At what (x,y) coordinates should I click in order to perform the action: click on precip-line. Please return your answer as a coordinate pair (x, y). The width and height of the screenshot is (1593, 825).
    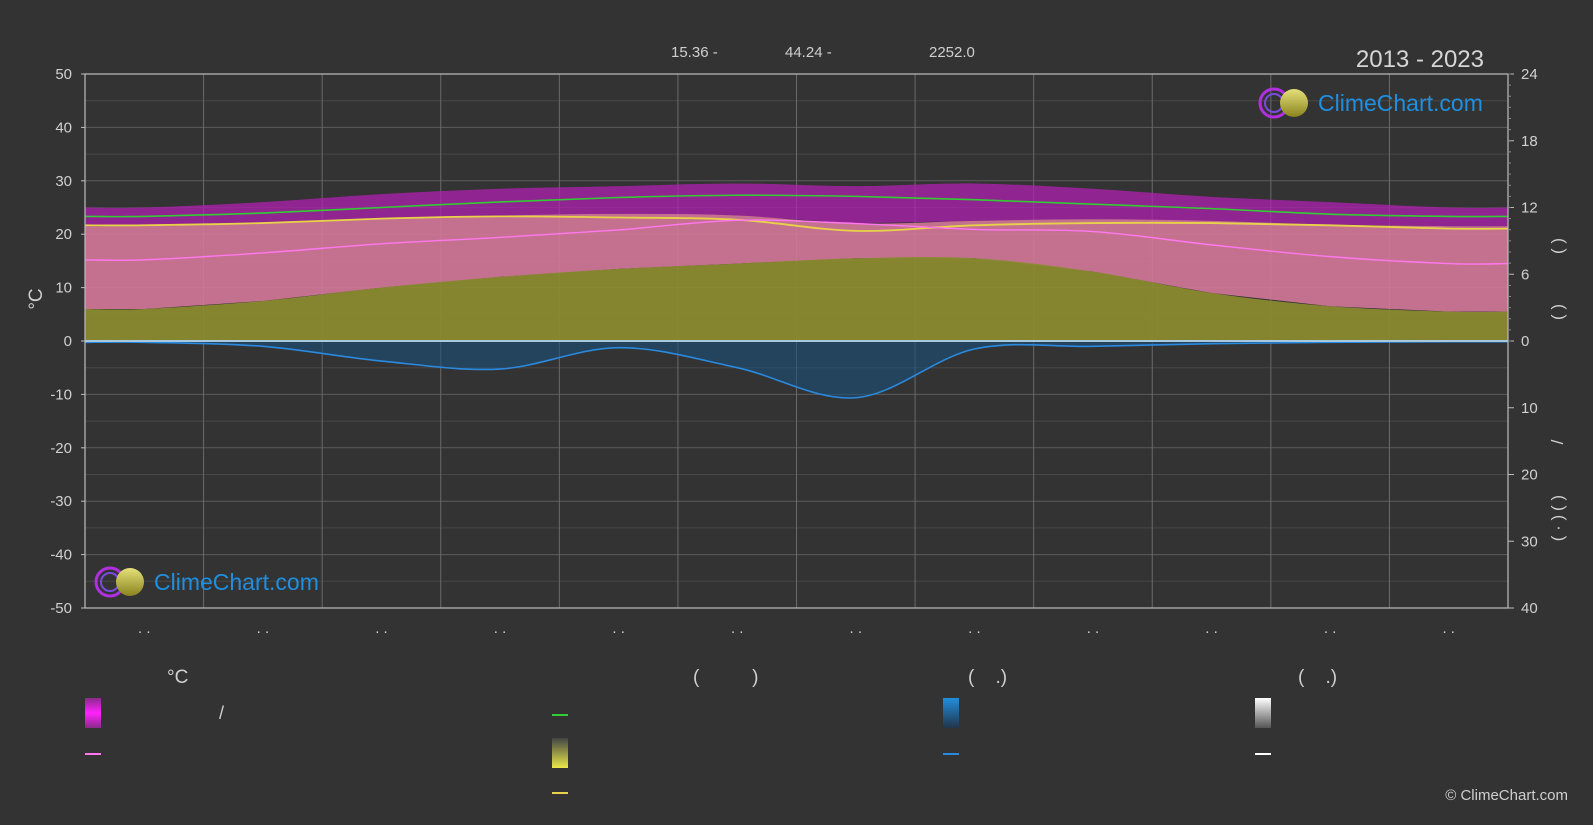
    Looking at the image, I should click on (796, 369).